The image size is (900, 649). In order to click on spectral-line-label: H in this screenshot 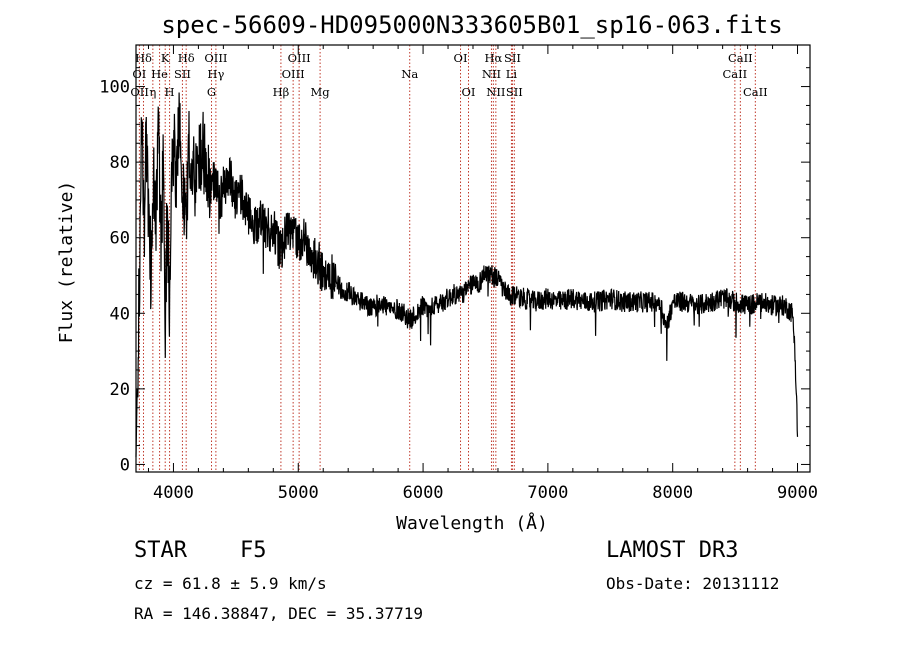, I will do `click(170, 92)`.